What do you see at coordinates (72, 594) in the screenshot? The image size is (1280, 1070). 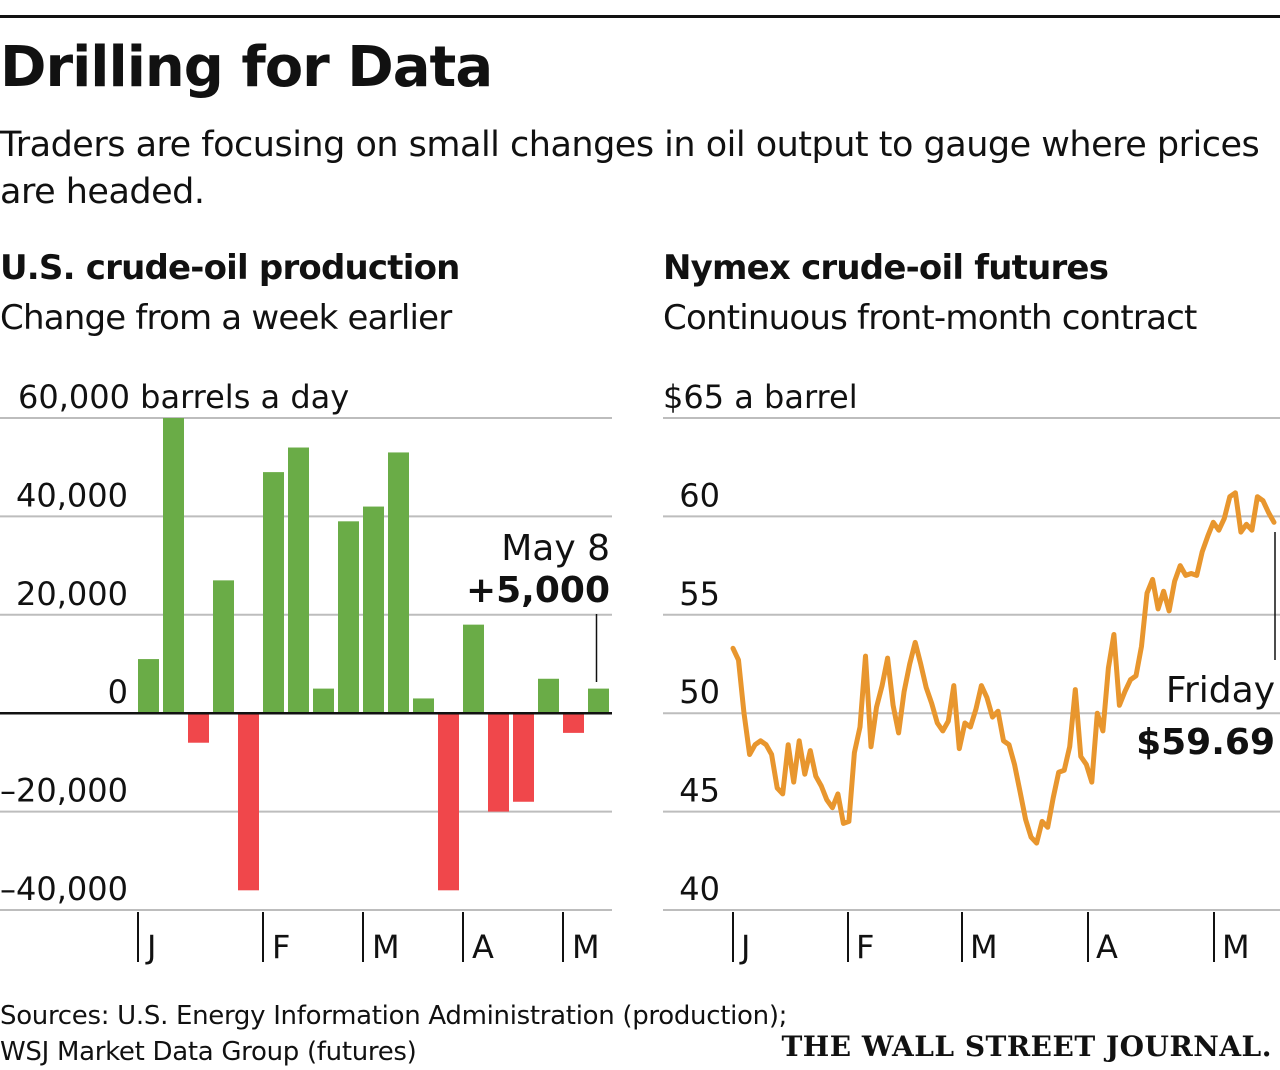 I see `y-tick-label: 20,000` at bounding box center [72, 594].